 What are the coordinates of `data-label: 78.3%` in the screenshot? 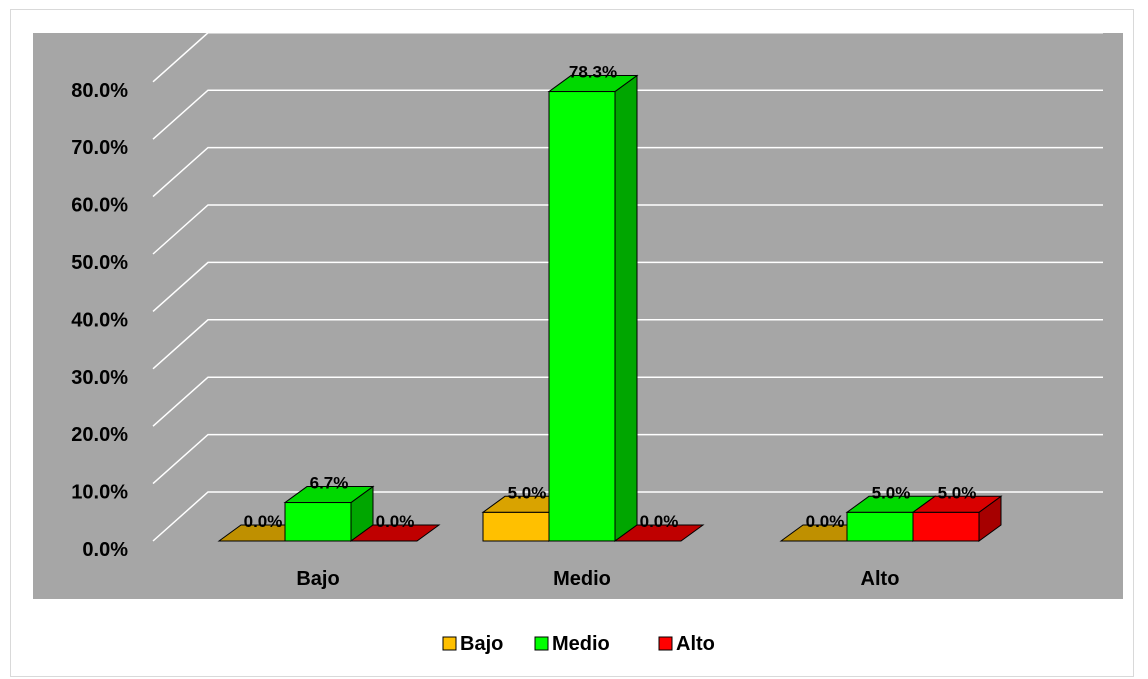 It's located at (593, 72).